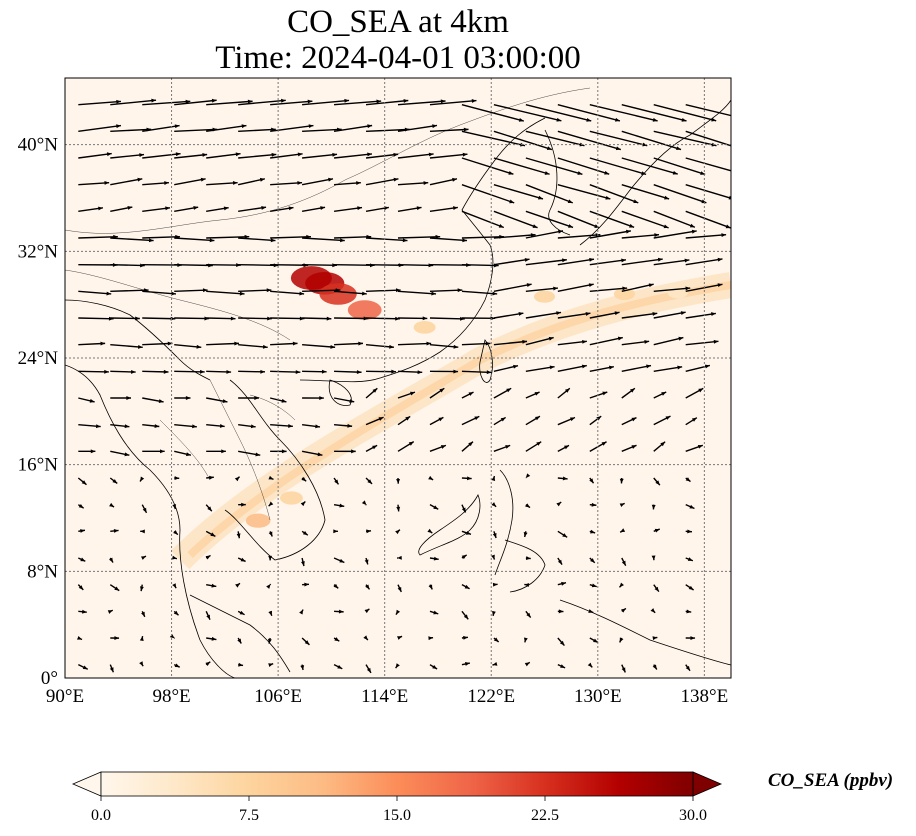  Describe the element at coordinates (384, 696) in the screenshot. I see `lon-tick-label: 114°E` at that location.